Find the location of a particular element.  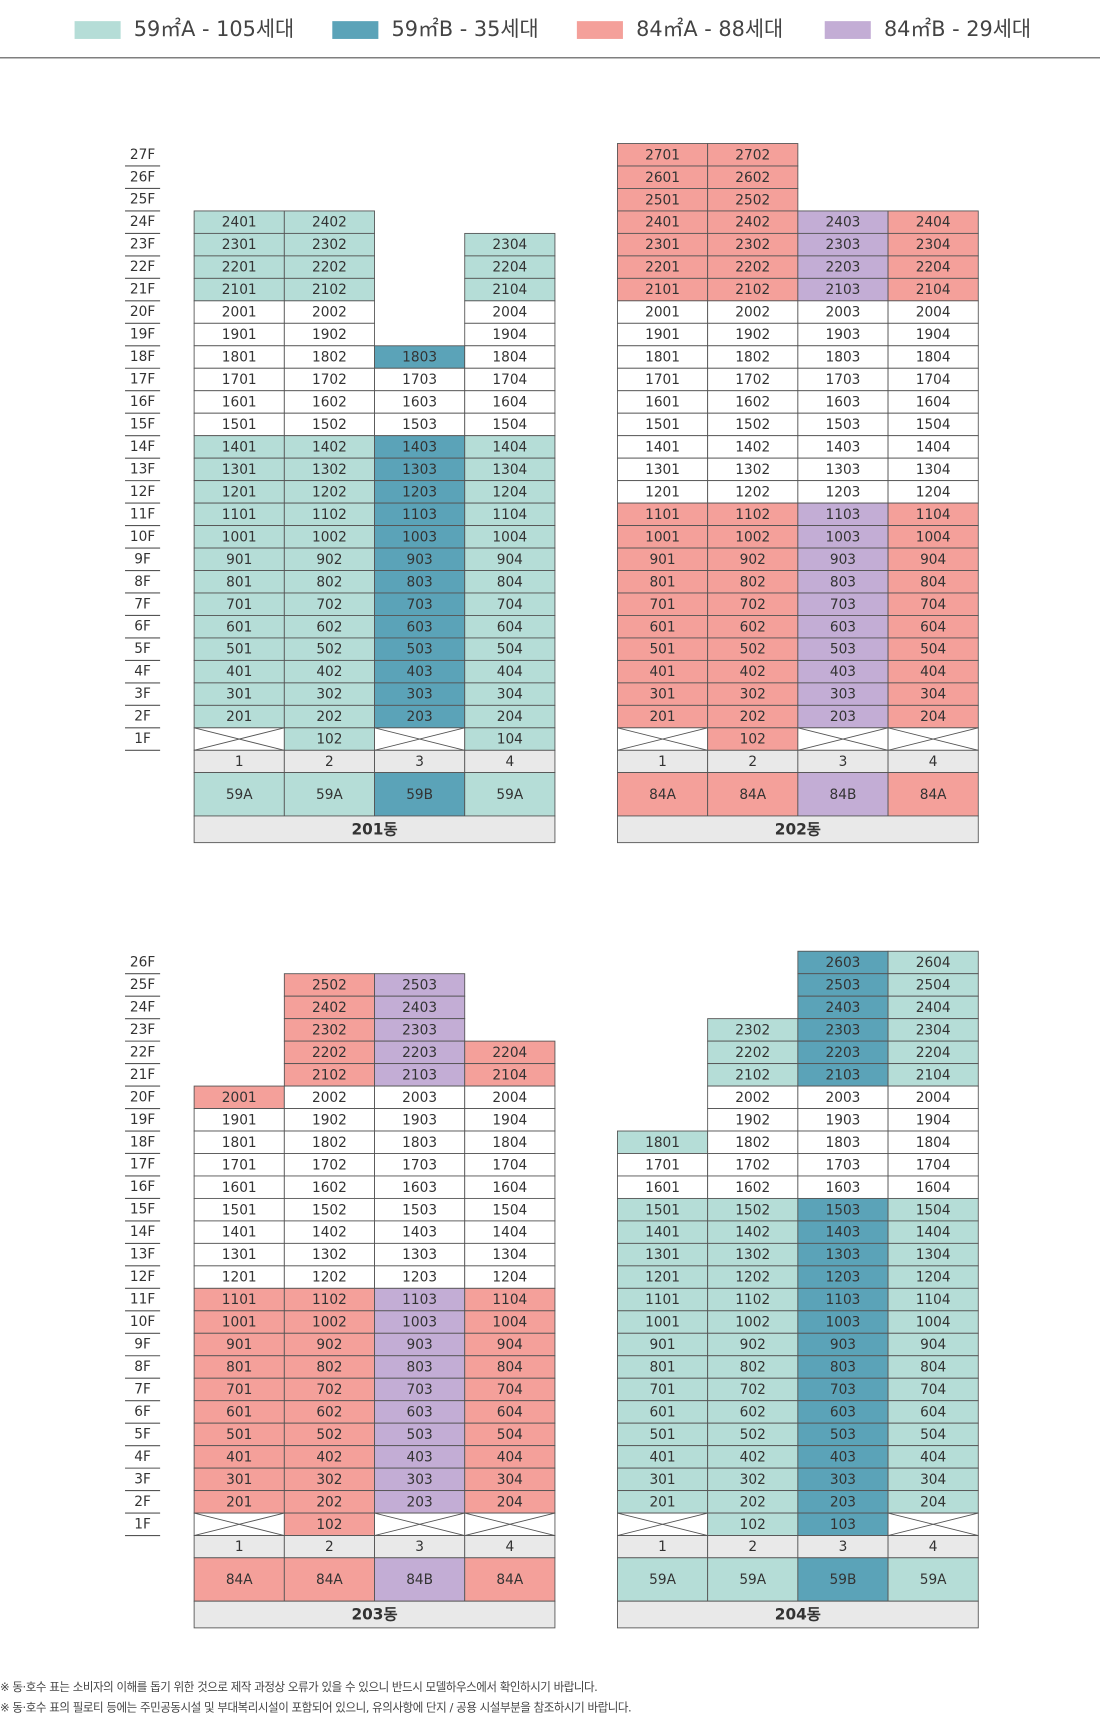

unit-number: 1202 is located at coordinates (329, 1278).